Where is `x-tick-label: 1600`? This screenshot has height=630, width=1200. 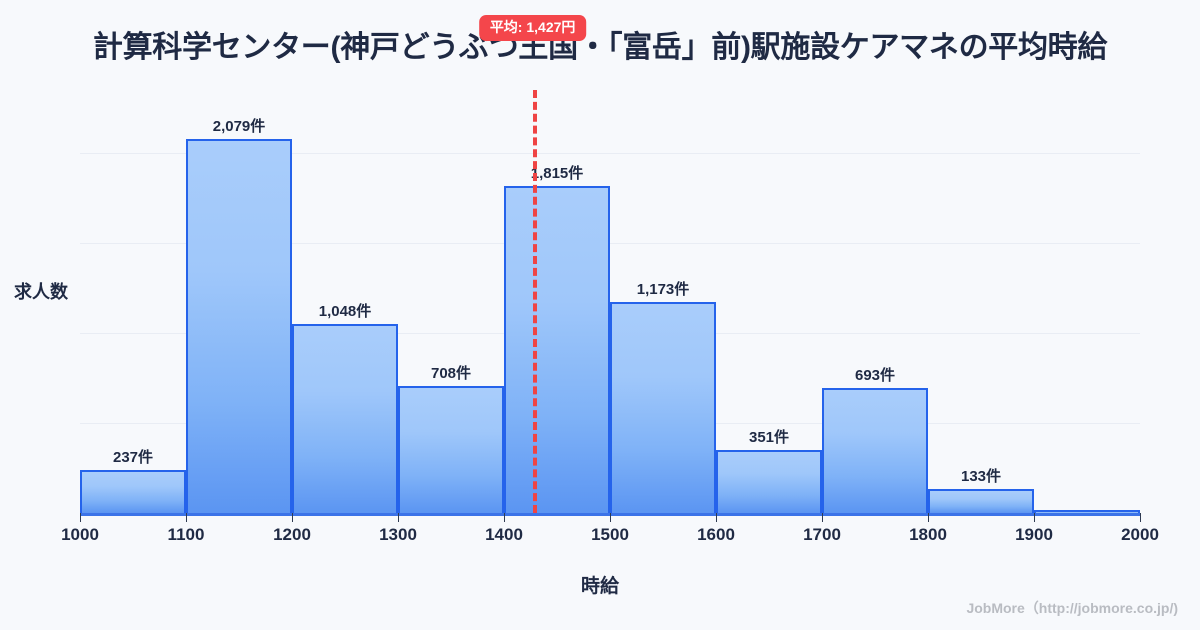 x-tick-label: 1600 is located at coordinates (716, 534).